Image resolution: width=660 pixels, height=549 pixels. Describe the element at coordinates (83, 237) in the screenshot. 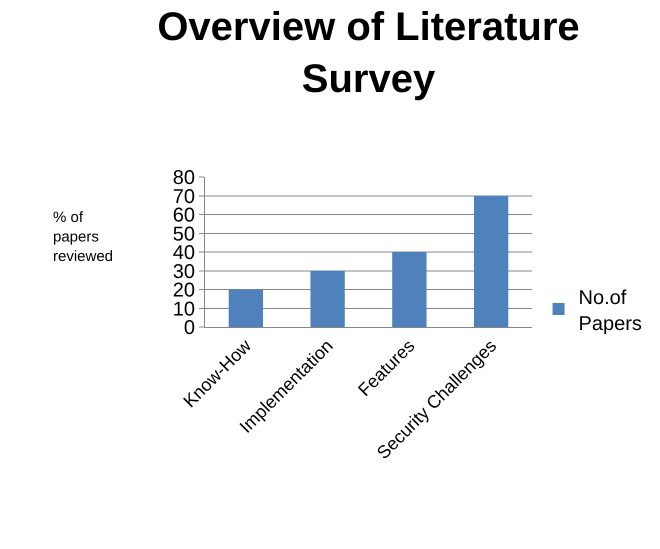

I see `y-axis-title: % of papers reviewed` at that location.